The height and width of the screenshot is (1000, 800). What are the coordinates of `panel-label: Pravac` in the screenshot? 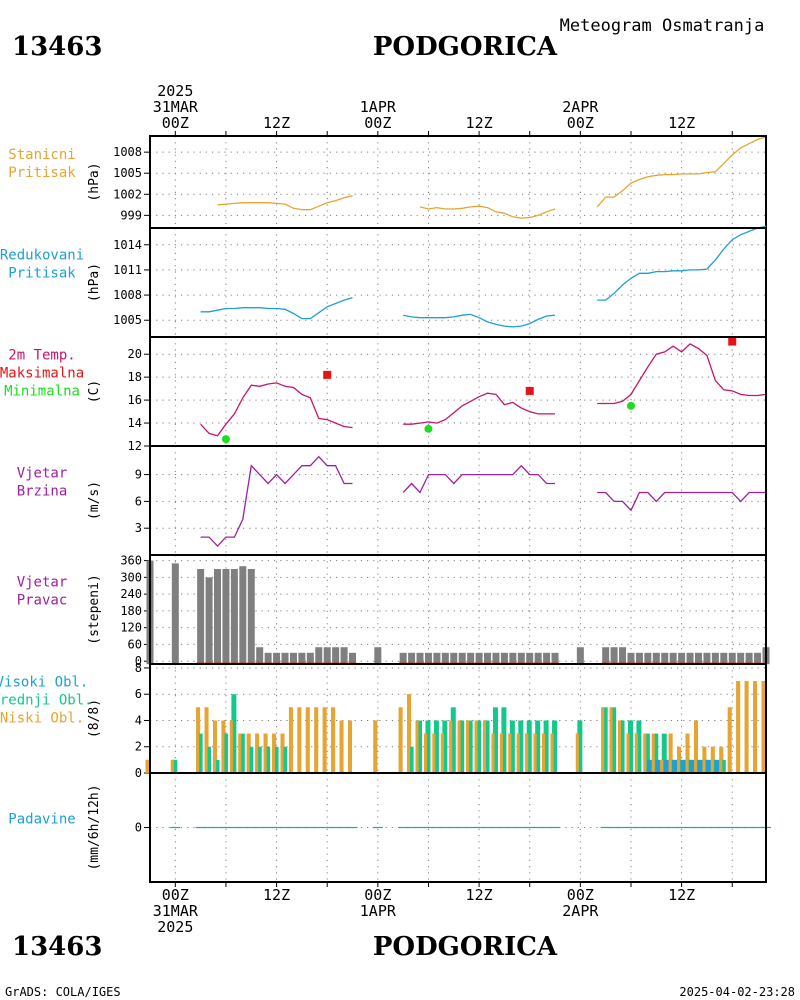 It's located at (42, 601).